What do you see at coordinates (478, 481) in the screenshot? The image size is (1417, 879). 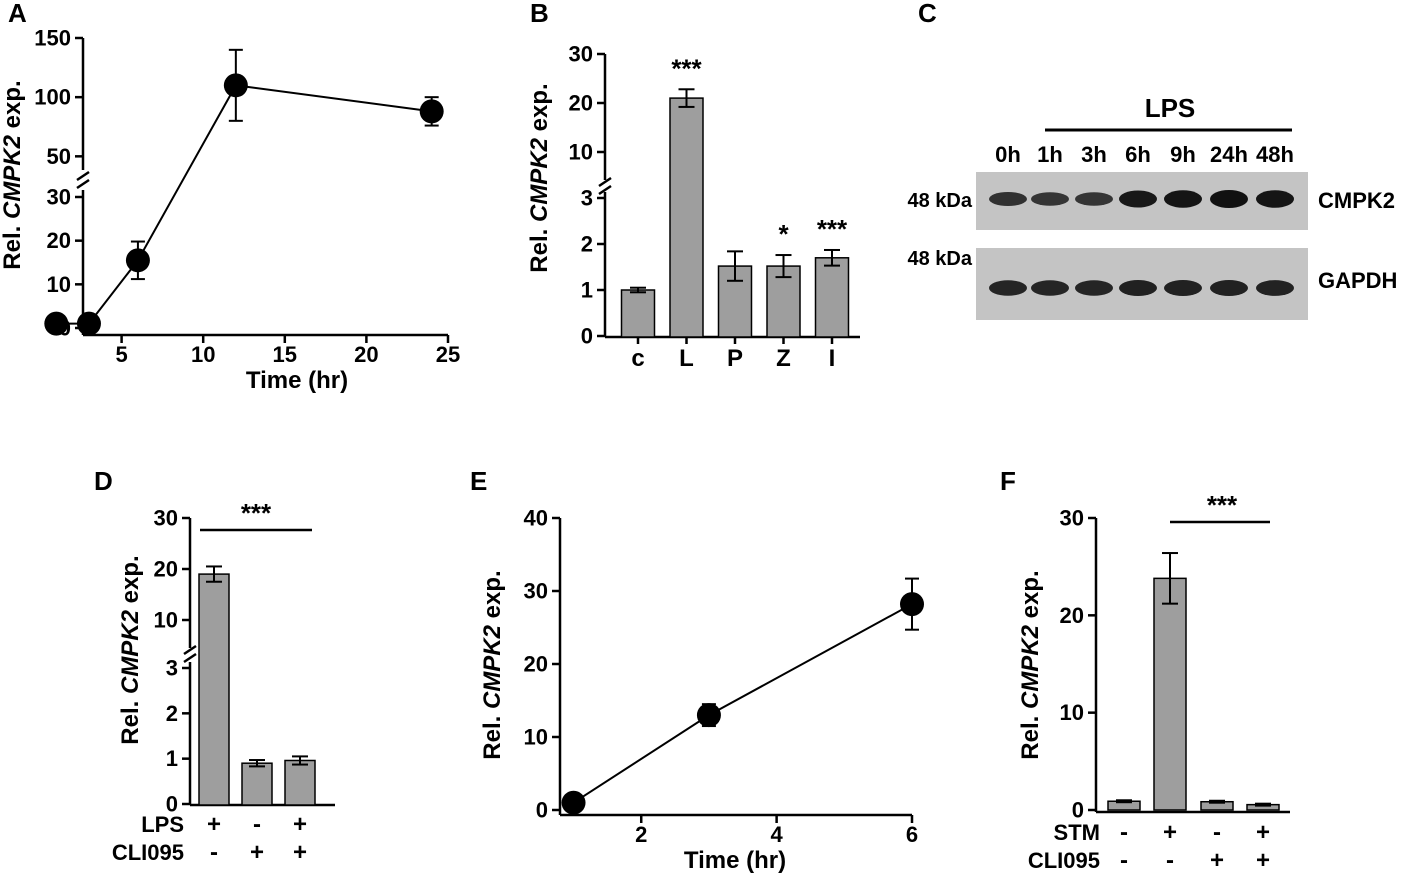 I see `panel-e-letter: E` at bounding box center [478, 481].